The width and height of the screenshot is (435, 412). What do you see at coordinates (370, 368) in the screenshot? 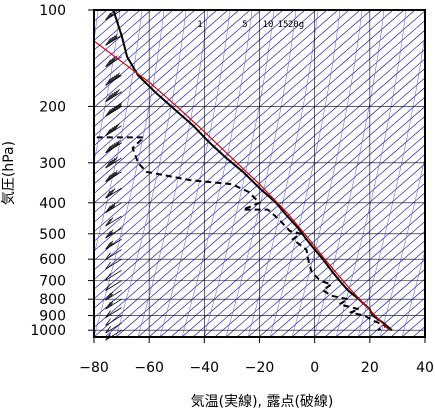
I see `x-tick-label: 20` at bounding box center [370, 368].